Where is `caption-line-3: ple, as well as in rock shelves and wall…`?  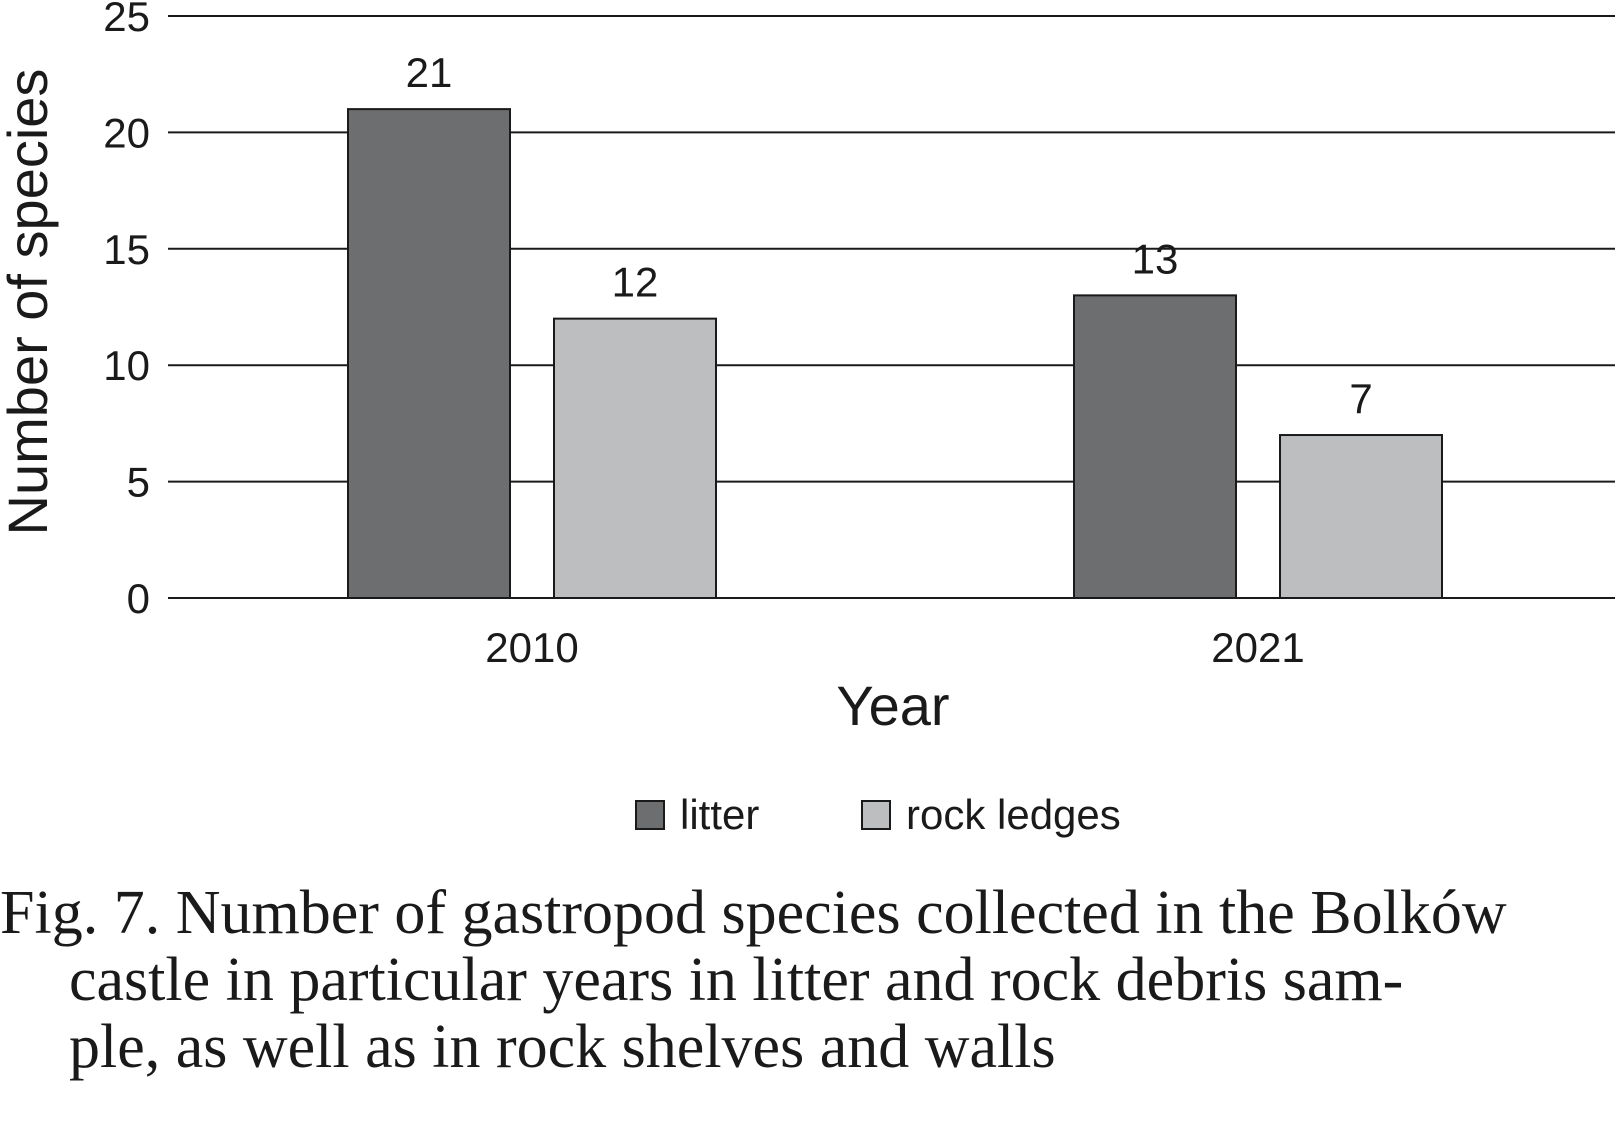
caption-line-3: ple, as well as in rock shelves and wall… is located at coordinates (562, 1047).